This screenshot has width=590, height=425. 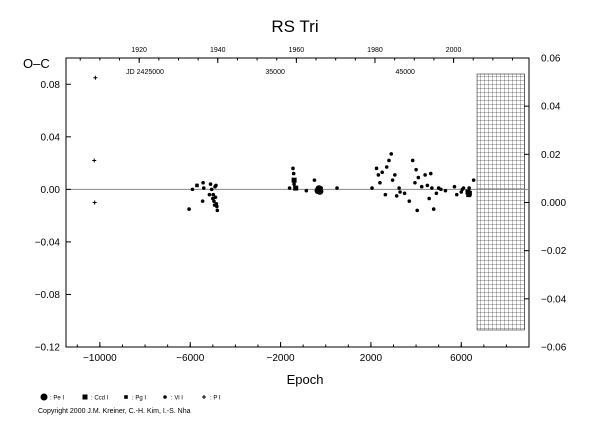 What do you see at coordinates (48, 348) in the screenshot?
I see `y-tick-label: −0.12` at bounding box center [48, 348].